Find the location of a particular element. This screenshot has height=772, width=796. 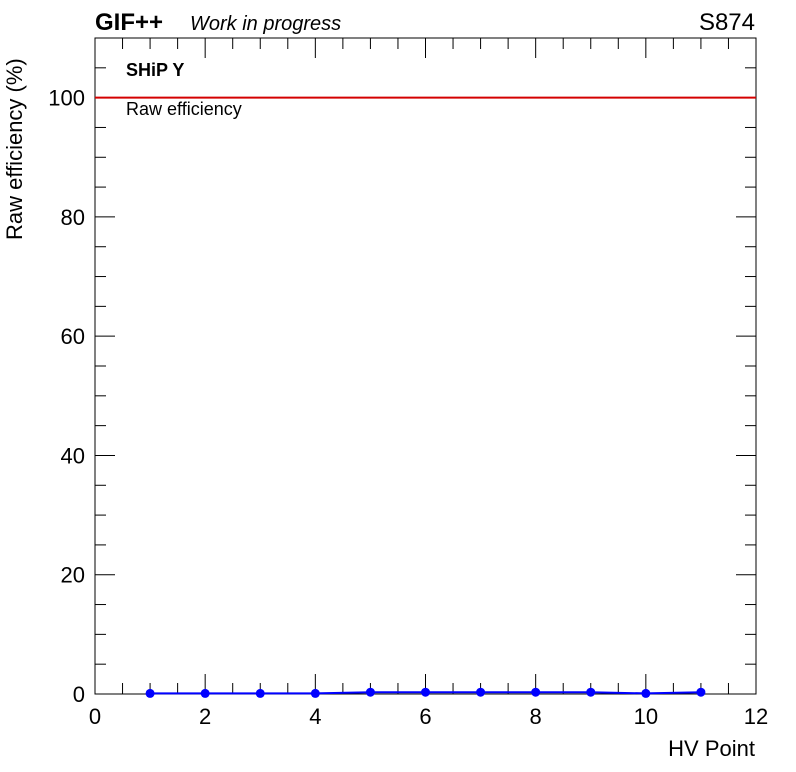

x-tick-label: 0 is located at coordinates (95, 716).